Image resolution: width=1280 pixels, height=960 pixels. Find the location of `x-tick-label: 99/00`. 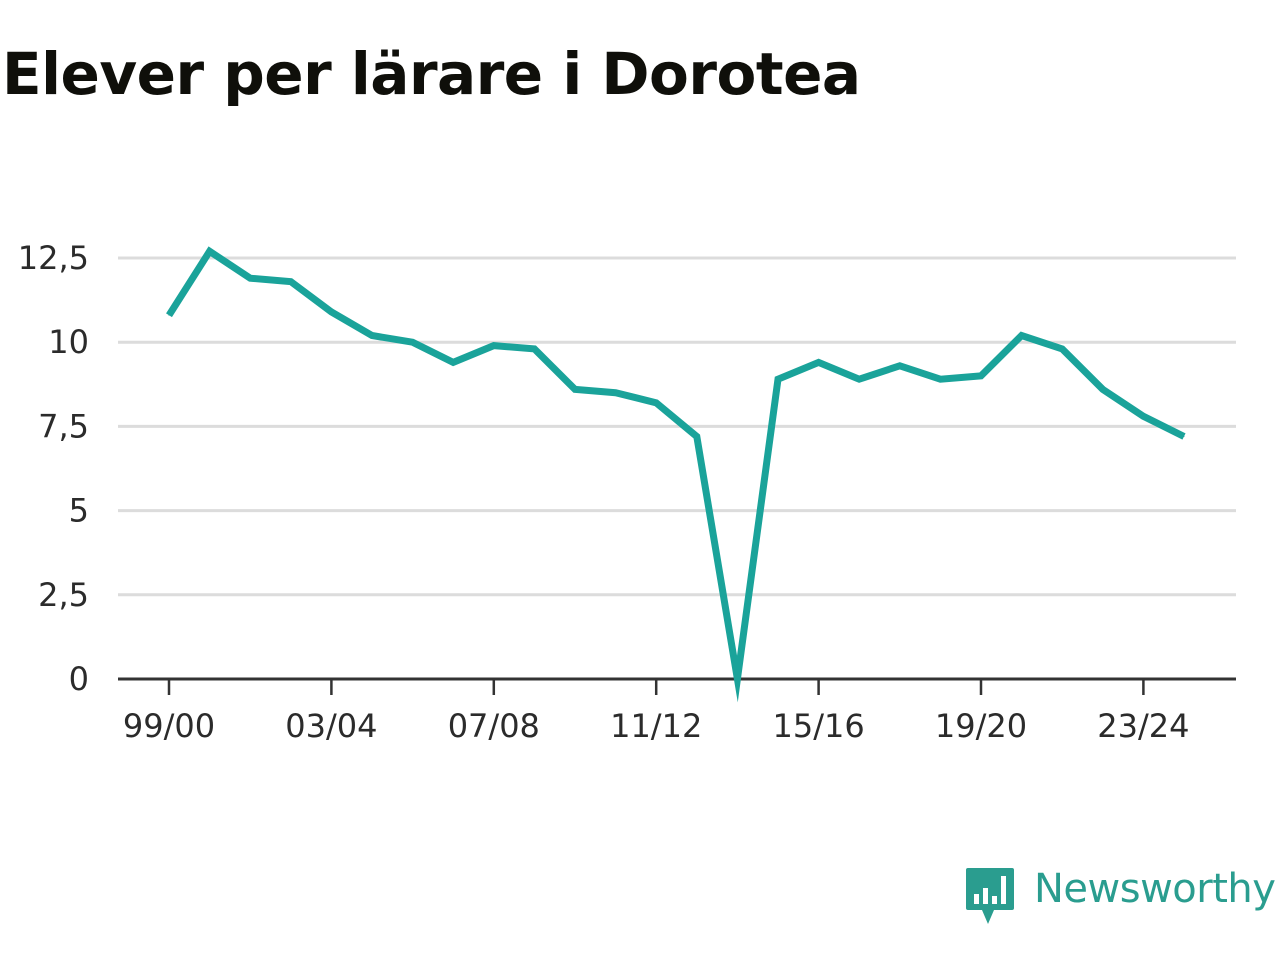

x-tick-label: 99/00 is located at coordinates (169, 726).